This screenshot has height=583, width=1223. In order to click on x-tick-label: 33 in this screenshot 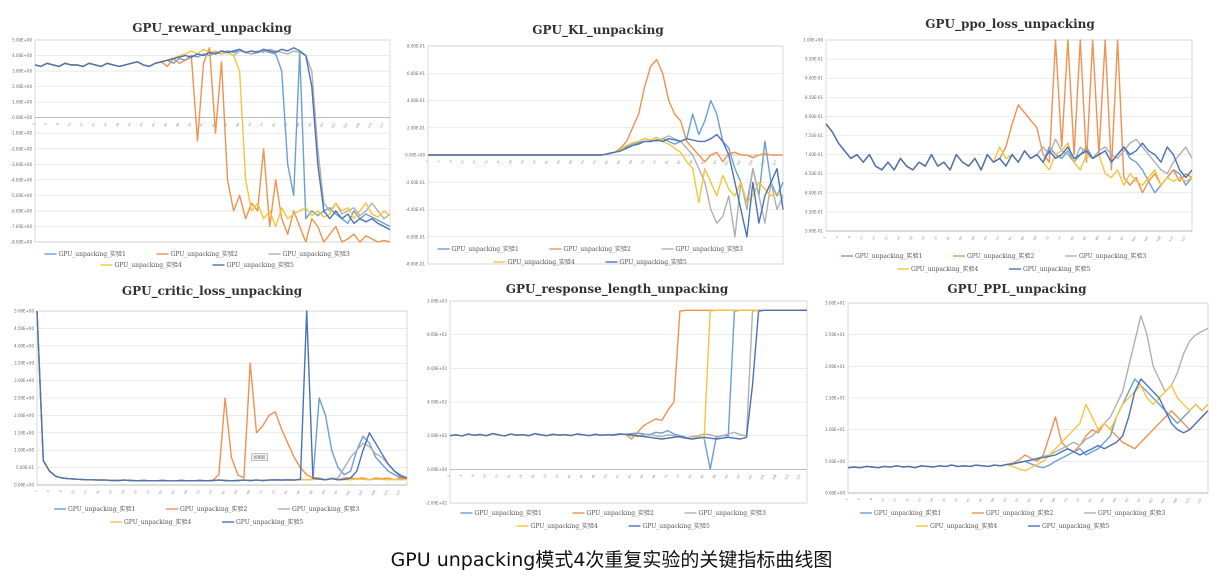, I will do `click(129, 124)`.